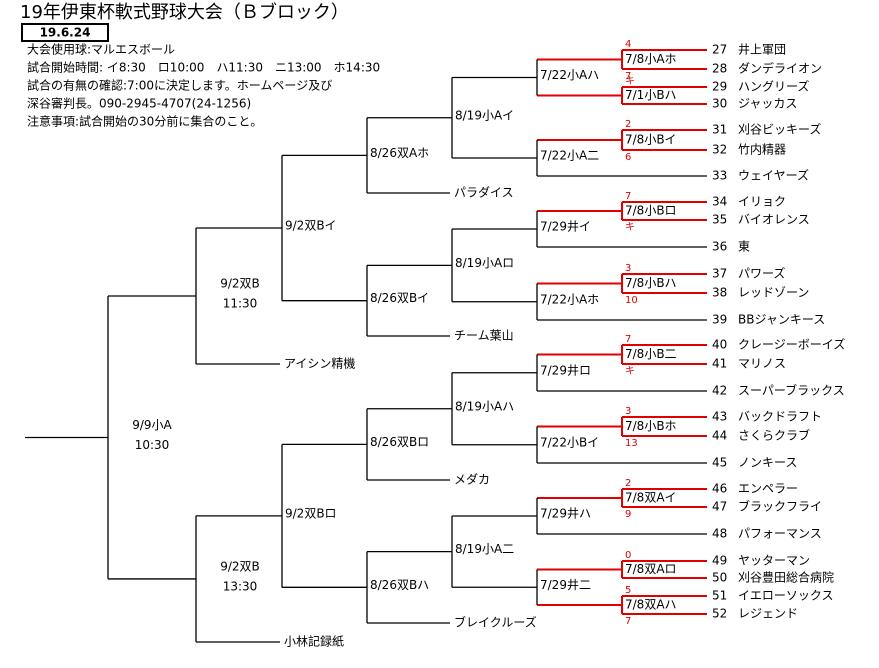 This screenshot has width=879, height=668. I want to click on note: 深谷審判長。090-2945-4707(24-1256), so click(139, 103).